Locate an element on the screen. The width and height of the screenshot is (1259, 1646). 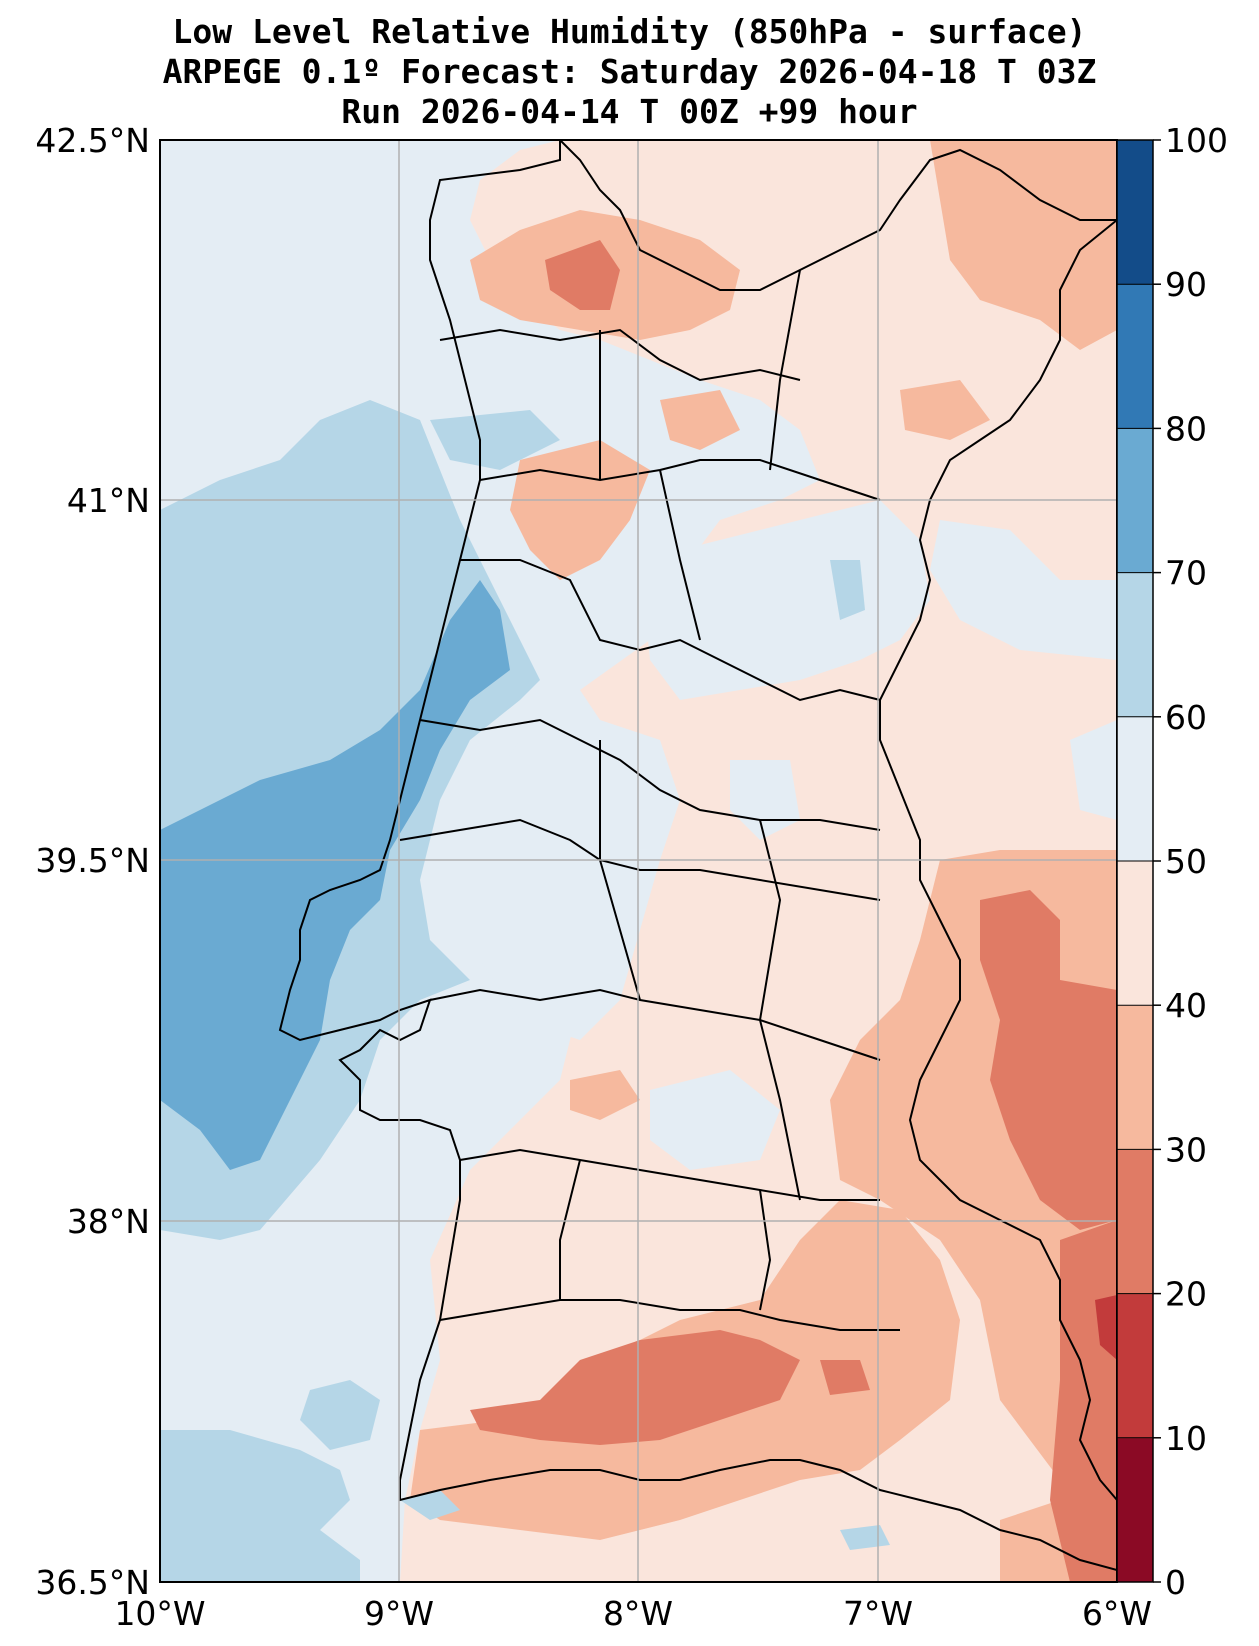
rh-60-70-southwest is located at coordinates (260, 1506).